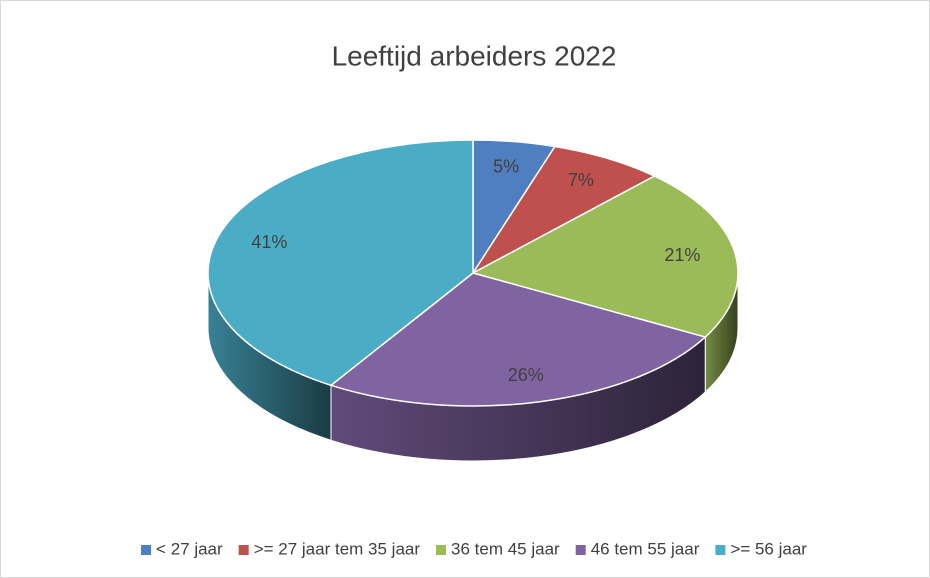 This screenshot has width=930, height=578. Describe the element at coordinates (682, 255) in the screenshot. I see `data-label: 21%` at that location.